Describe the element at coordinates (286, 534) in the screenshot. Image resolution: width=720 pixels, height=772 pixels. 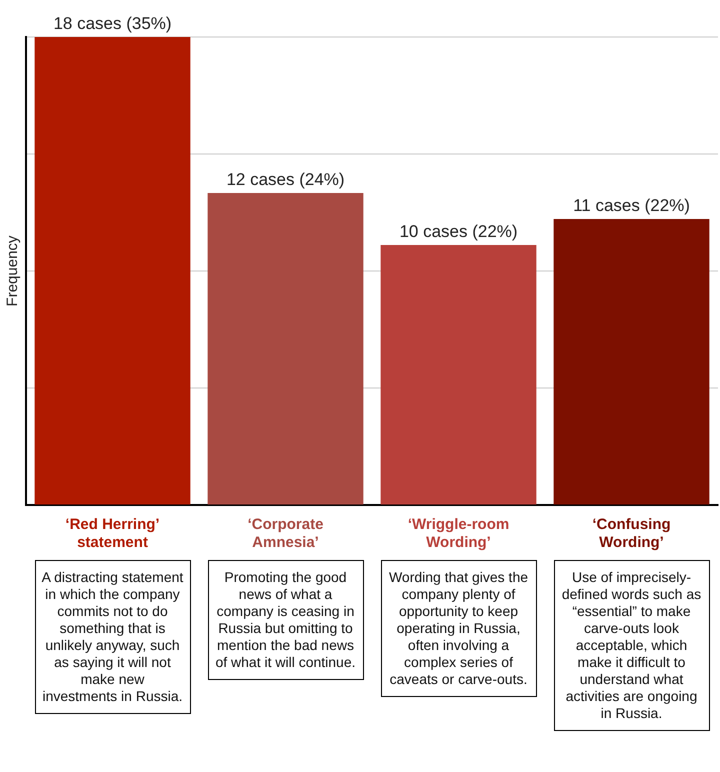
I see `x-tick-label: ‘Corporate Amnesia’` at that location.